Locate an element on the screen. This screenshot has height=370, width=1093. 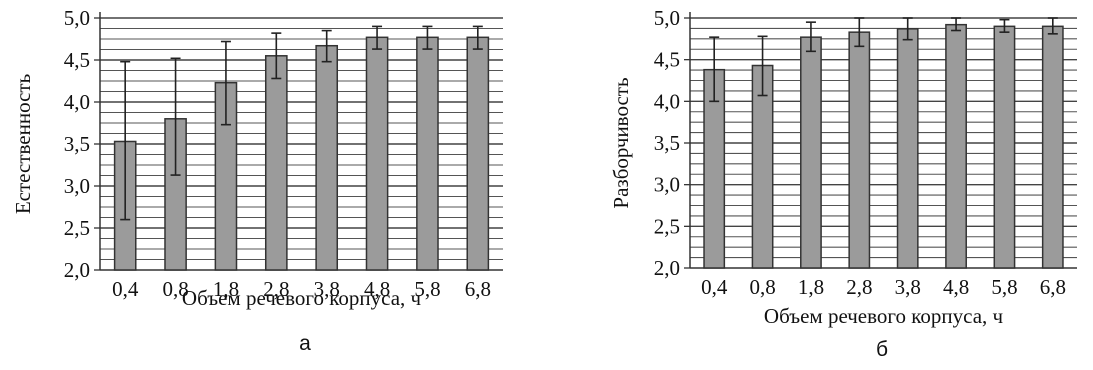
y-axis-label: Разборчивость is located at coordinates (621, 142).